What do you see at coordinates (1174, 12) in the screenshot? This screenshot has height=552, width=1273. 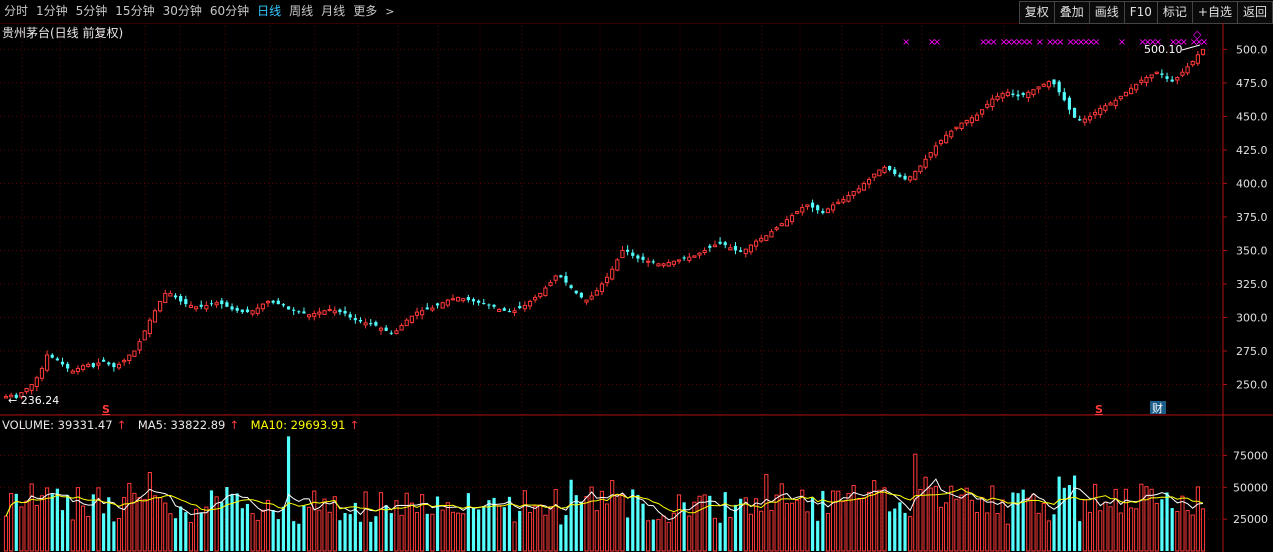 I see `mark-button: 标记` at bounding box center [1174, 12].